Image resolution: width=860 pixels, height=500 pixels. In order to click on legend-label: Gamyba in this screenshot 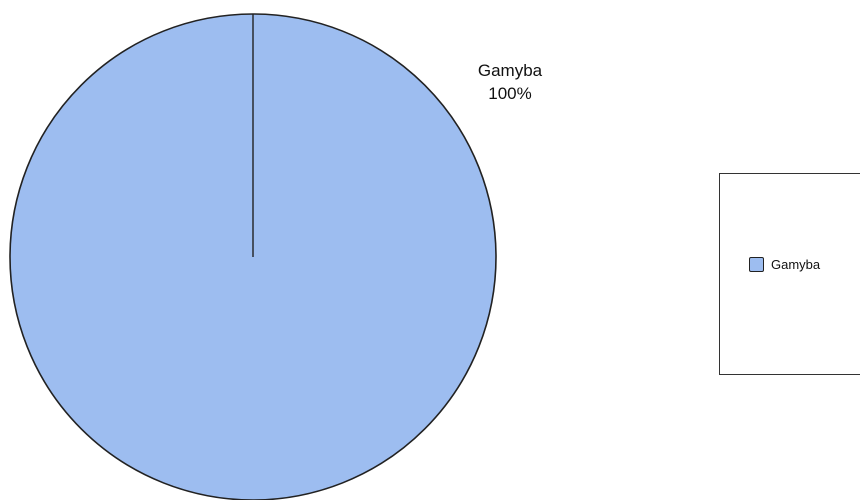, I will do `click(796, 264)`.